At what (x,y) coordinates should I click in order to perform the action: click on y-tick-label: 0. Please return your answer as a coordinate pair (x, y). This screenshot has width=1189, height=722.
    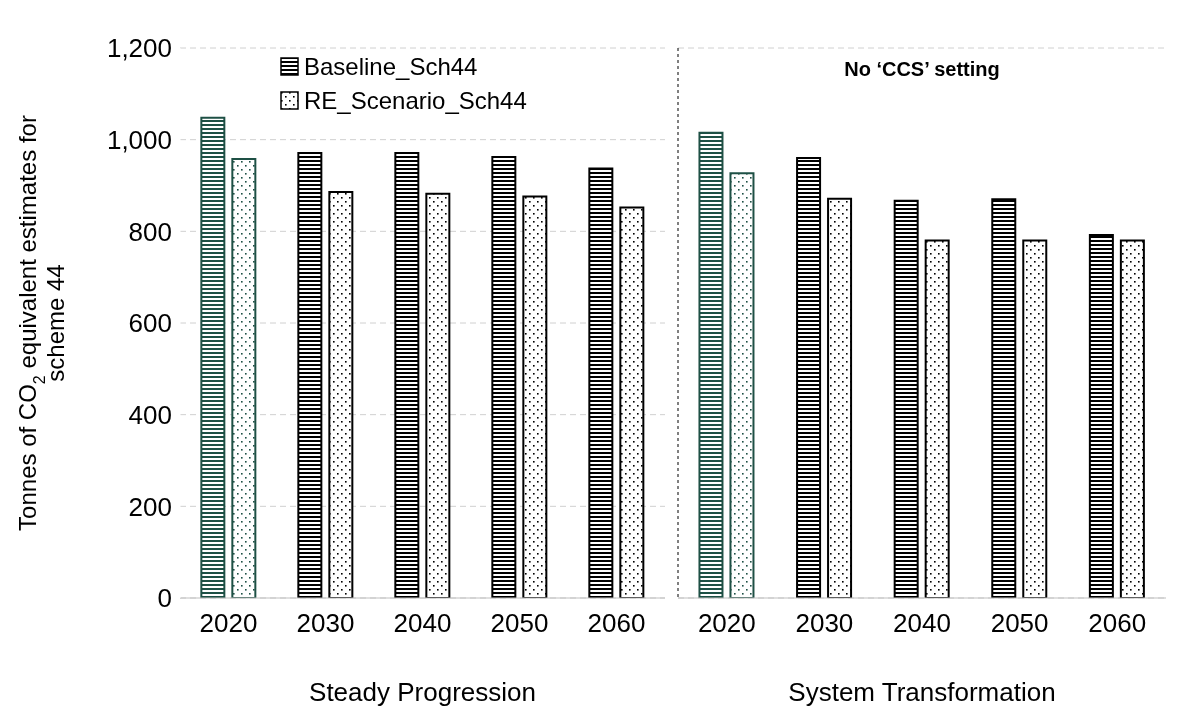
    Looking at the image, I should click on (164, 598).